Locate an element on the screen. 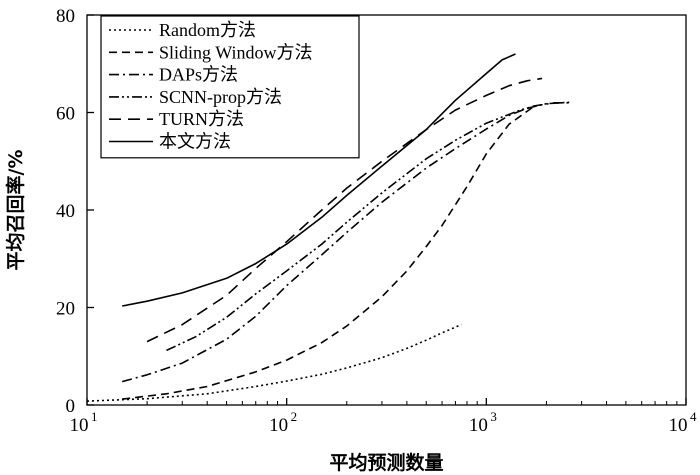 The image size is (700, 475). y-tick-label: 20 is located at coordinates (65, 309).